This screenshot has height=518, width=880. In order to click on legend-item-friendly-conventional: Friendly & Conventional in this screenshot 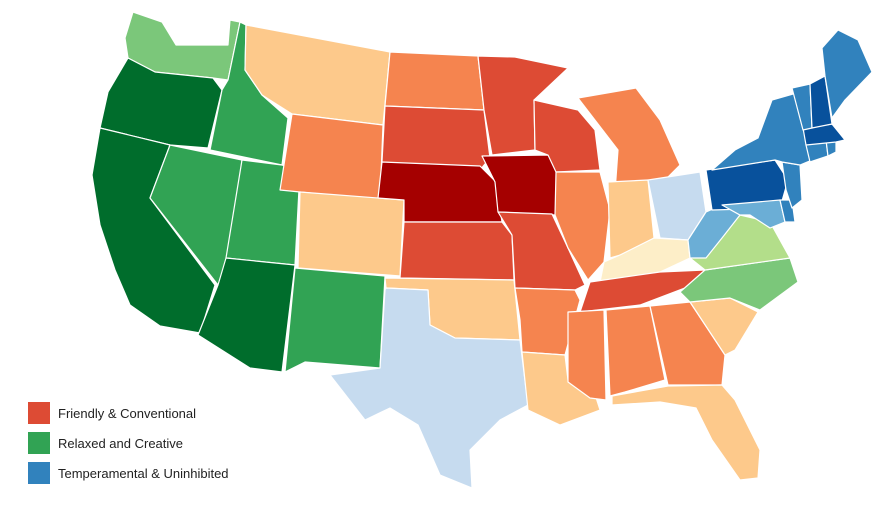, I will do `click(128, 413)`.